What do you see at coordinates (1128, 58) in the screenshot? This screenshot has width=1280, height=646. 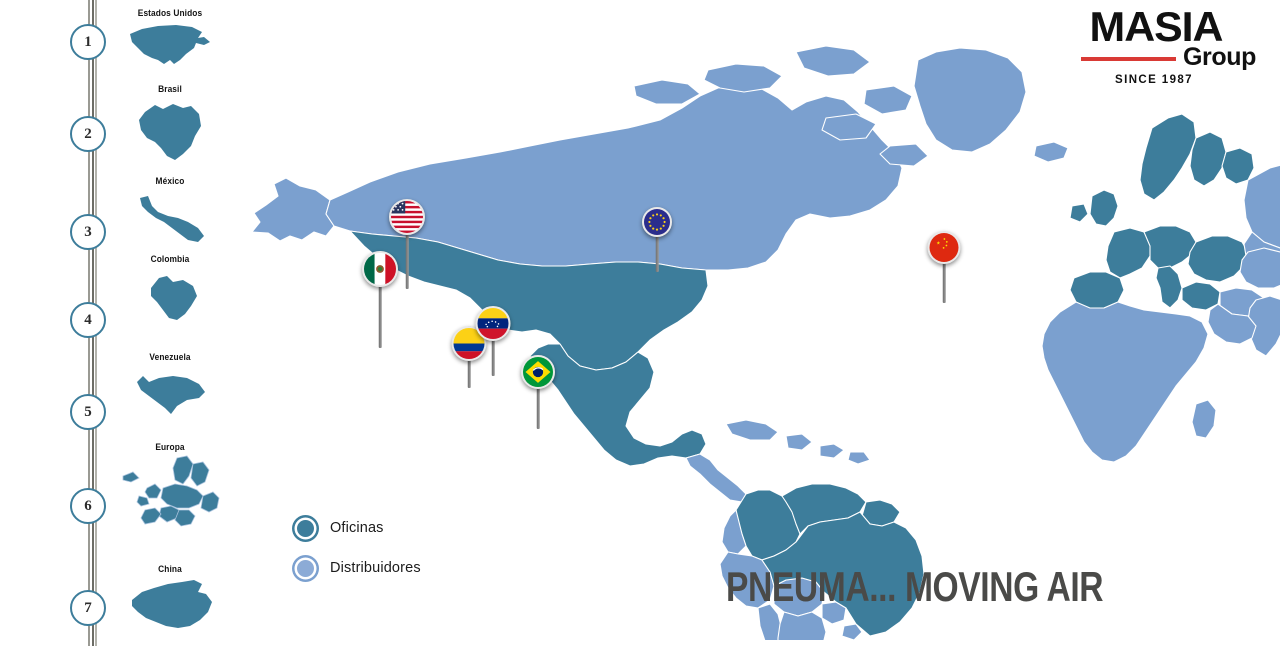 I see `logo-accent-bar` at bounding box center [1128, 58].